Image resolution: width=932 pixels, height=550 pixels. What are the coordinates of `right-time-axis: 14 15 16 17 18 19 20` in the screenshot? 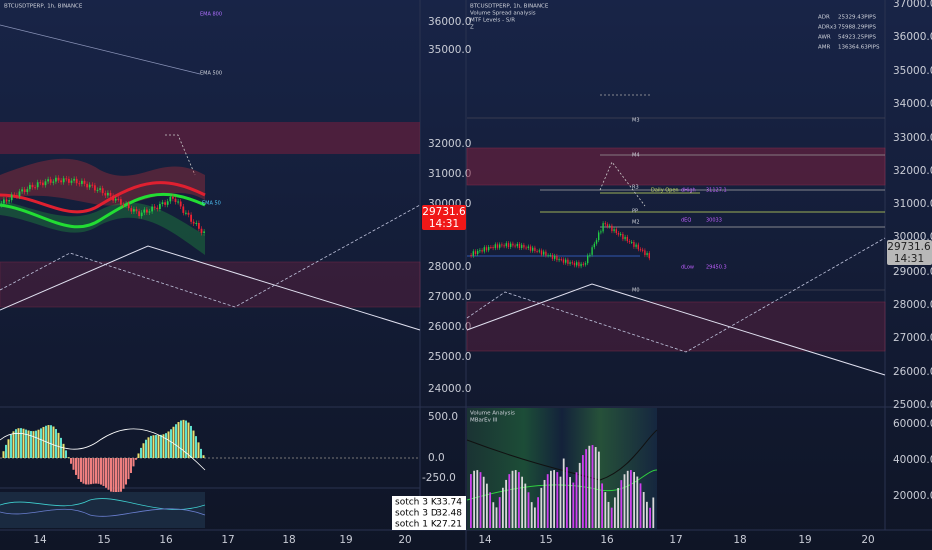 It's located at (676, 540).